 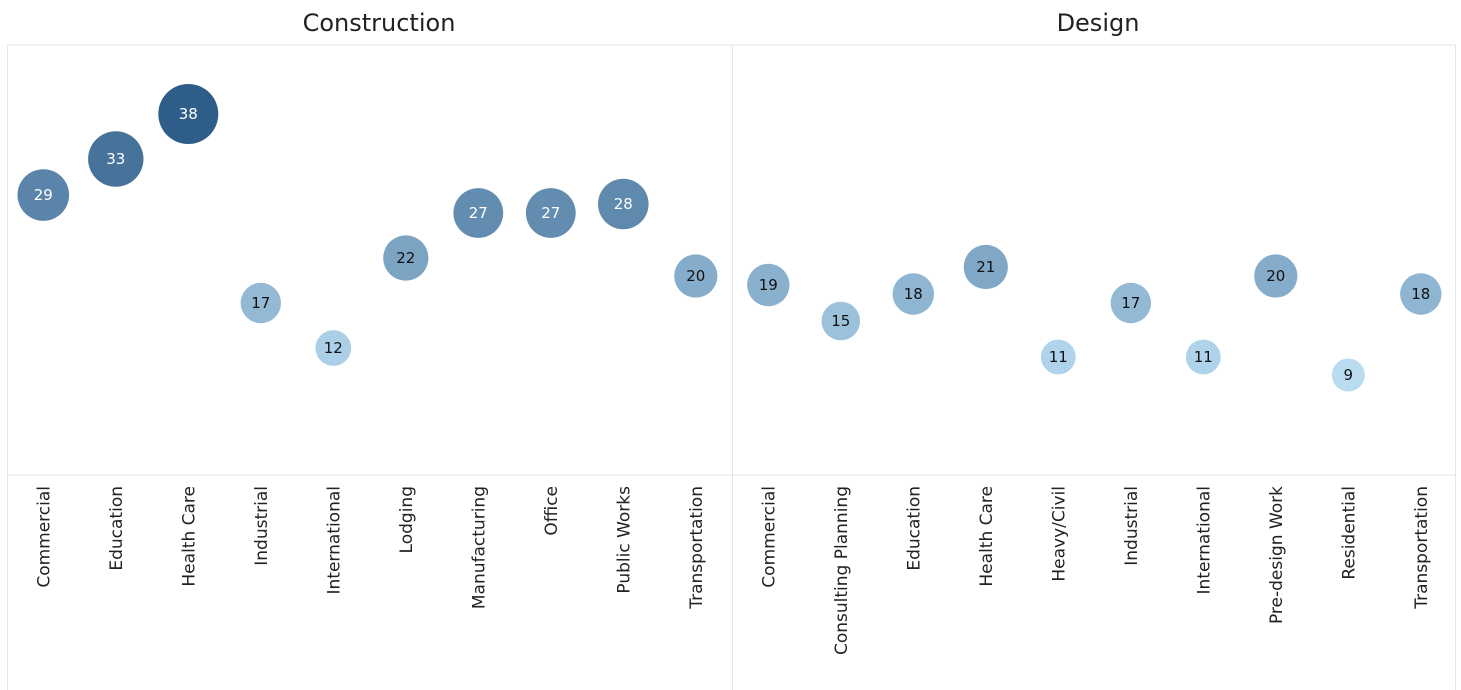 I want to click on bubble-design-international, so click(x=1203, y=357).